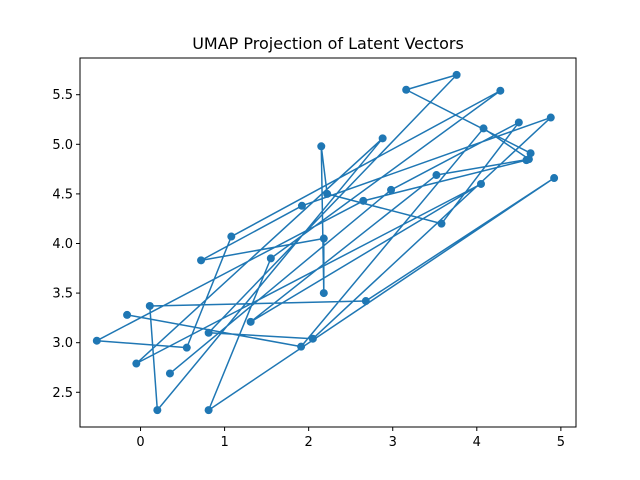 This screenshot has width=640, height=480. What do you see at coordinates (62, 145) in the screenshot?
I see `y-tick-label-5: 5.0` at bounding box center [62, 145].